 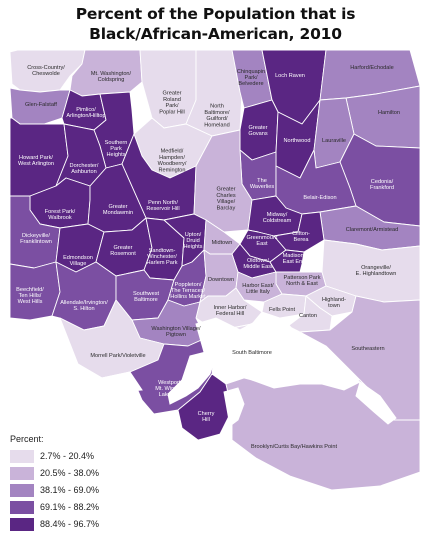 What do you see at coordinates (319, 198) in the screenshot?
I see `neighborhood-label-line: Belair-Edison` at bounding box center [319, 198].